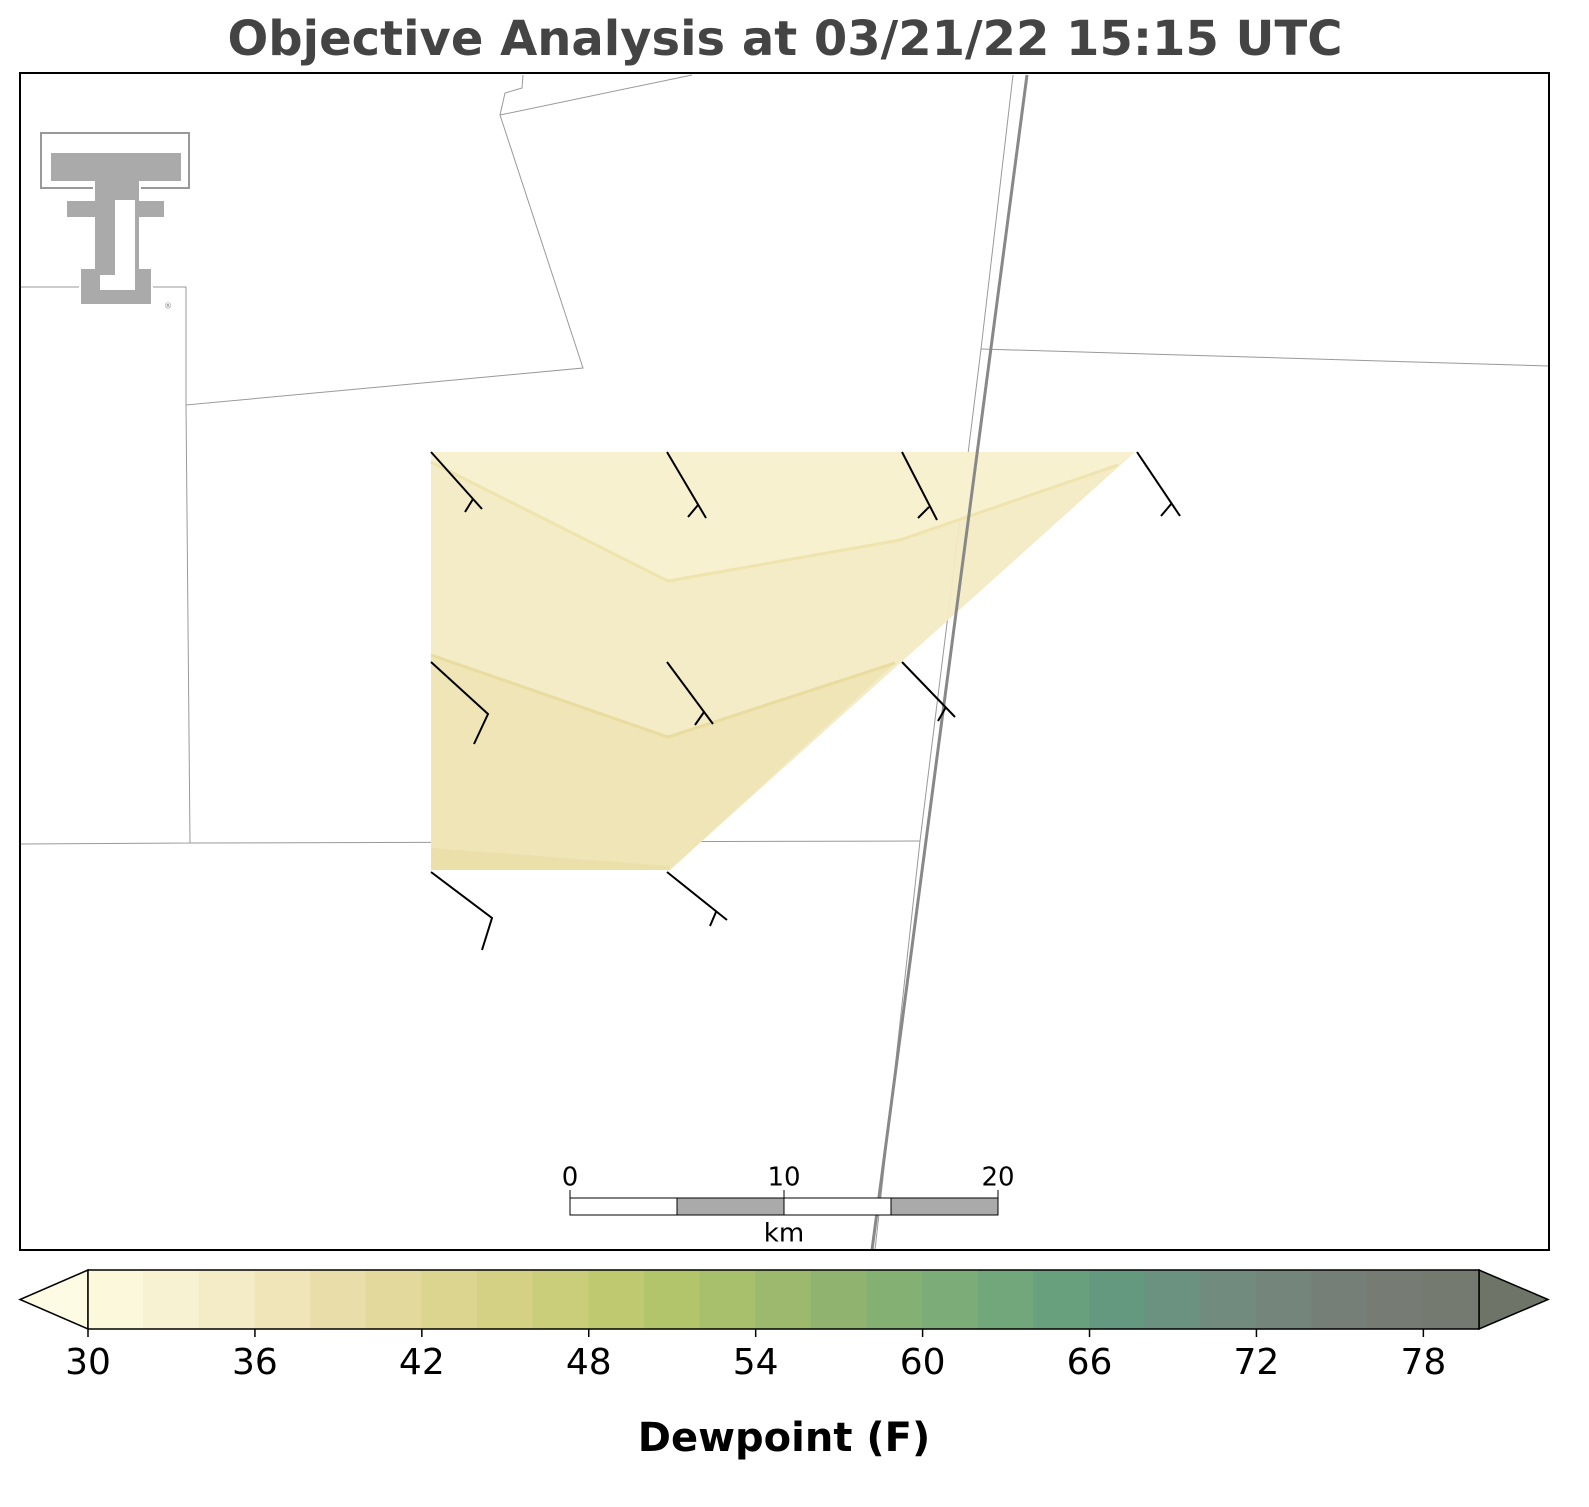  What do you see at coordinates (784, 1234) in the screenshot?
I see `scale-bar-unit: km` at bounding box center [784, 1234].